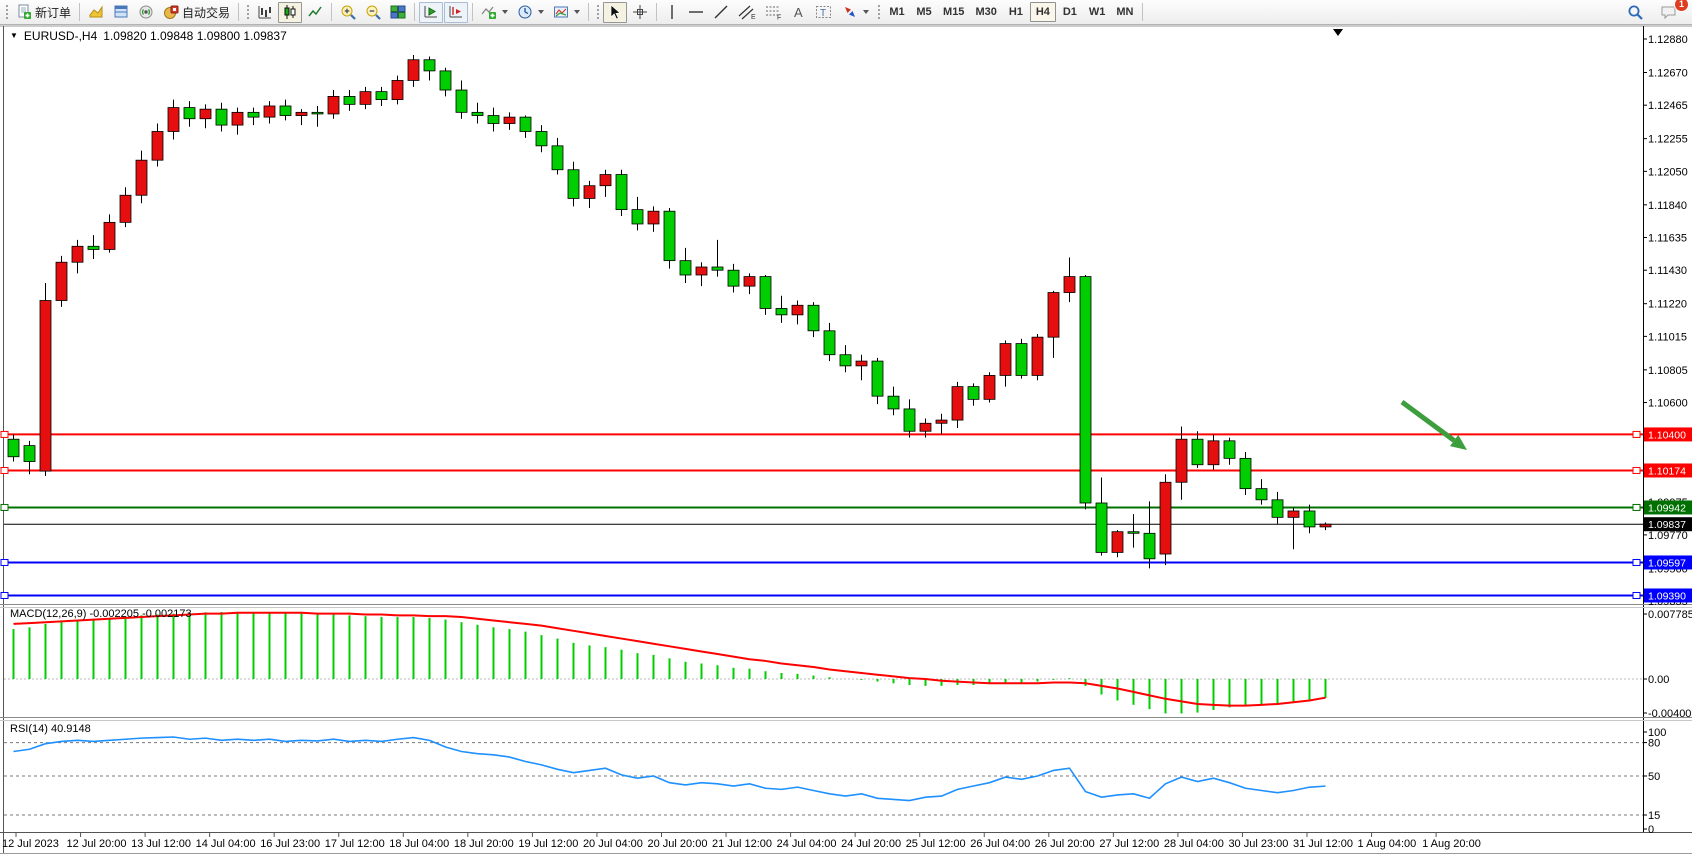  Describe the element at coordinates (541, 12) in the screenshot. I see `periods-dropdown-caret` at that location.